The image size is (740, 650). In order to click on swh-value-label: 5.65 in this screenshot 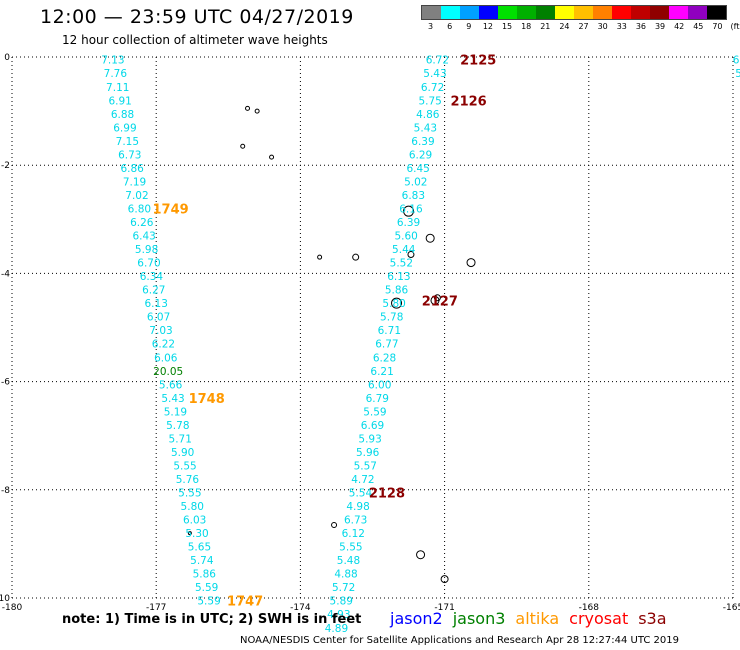, I will do `click(199, 548)`.